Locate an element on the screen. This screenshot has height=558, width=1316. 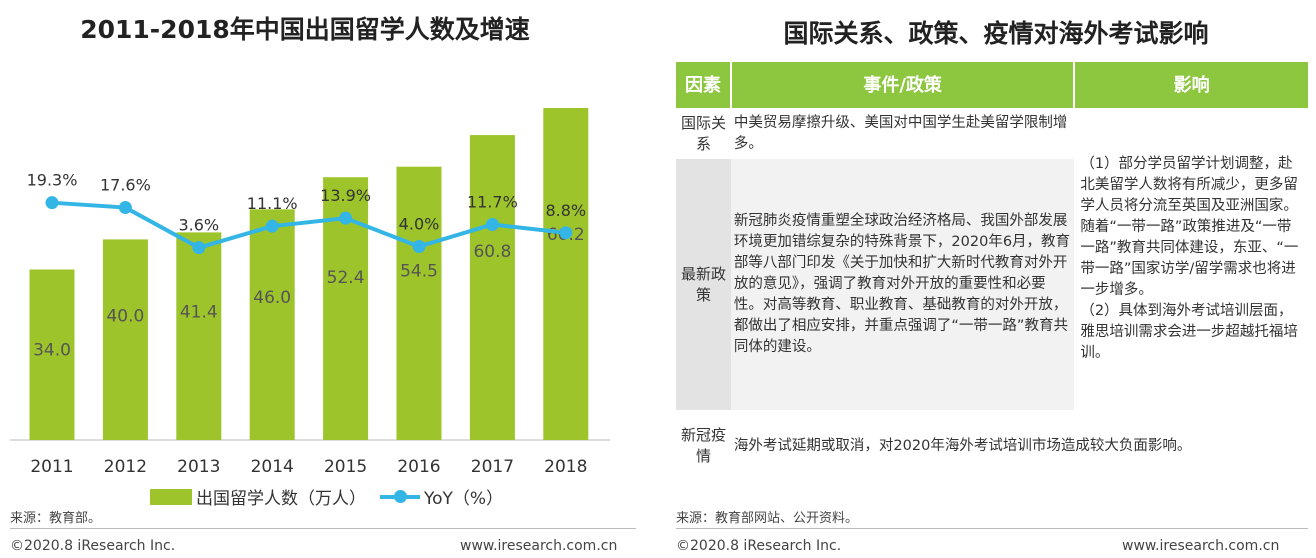
chart-title: 2011-2018年中国出国留学人数及增速 is located at coordinates (305, 29).